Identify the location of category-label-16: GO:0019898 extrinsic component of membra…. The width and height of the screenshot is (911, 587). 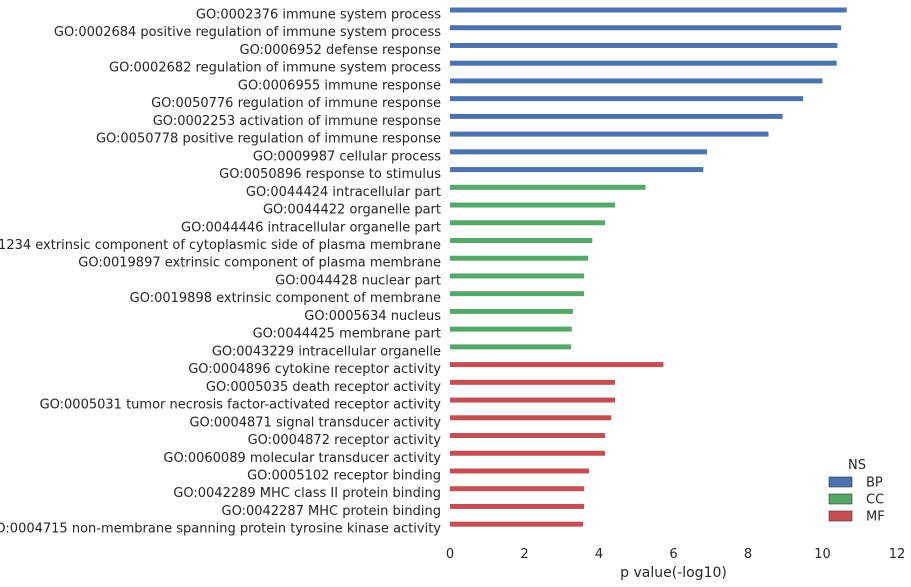
(285, 298).